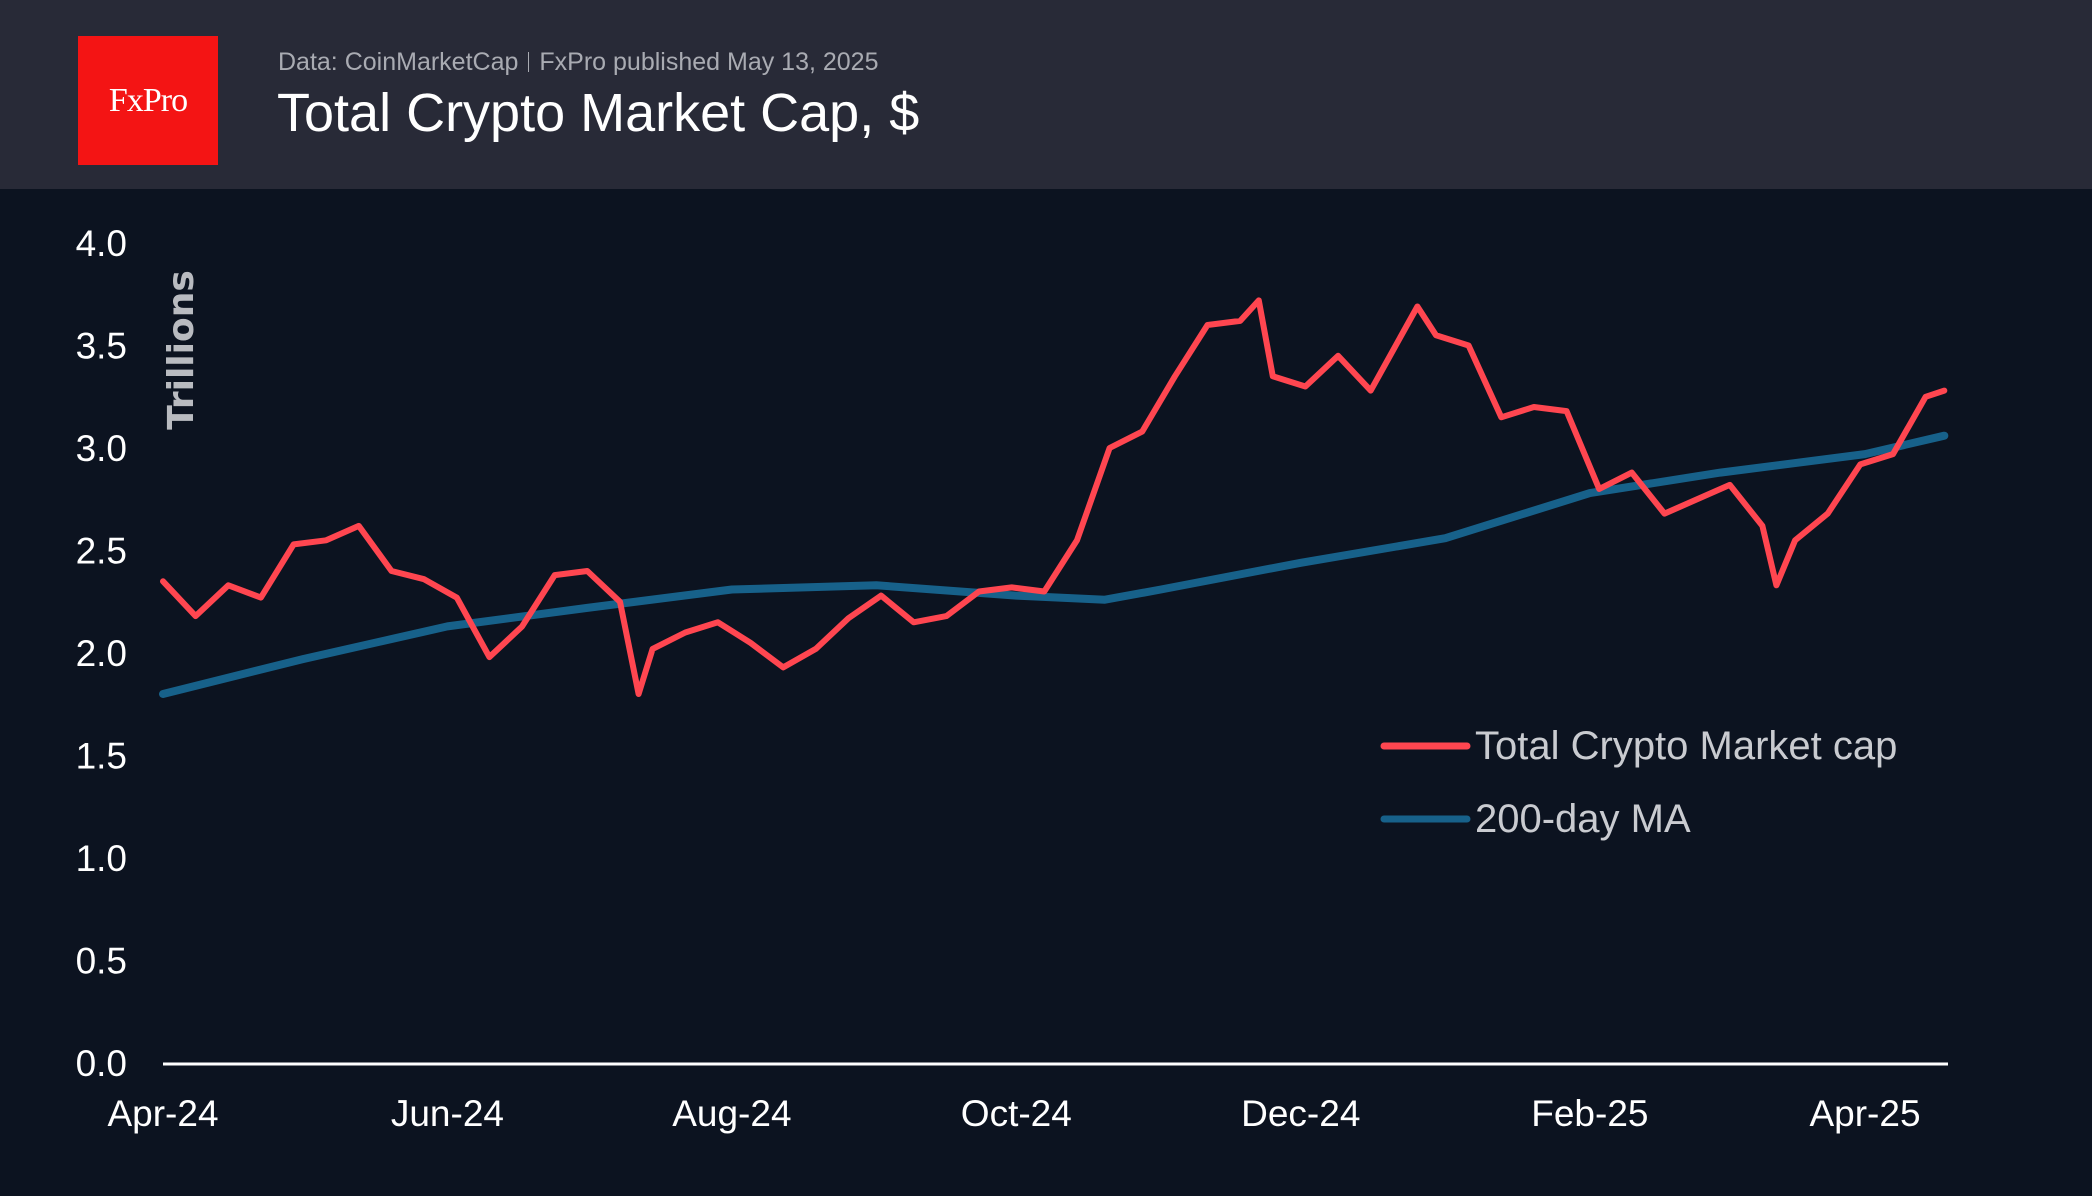 The image size is (2092, 1196). Describe the element at coordinates (731, 1113) in the screenshot. I see `x-tick-label: Aug-24` at that location.